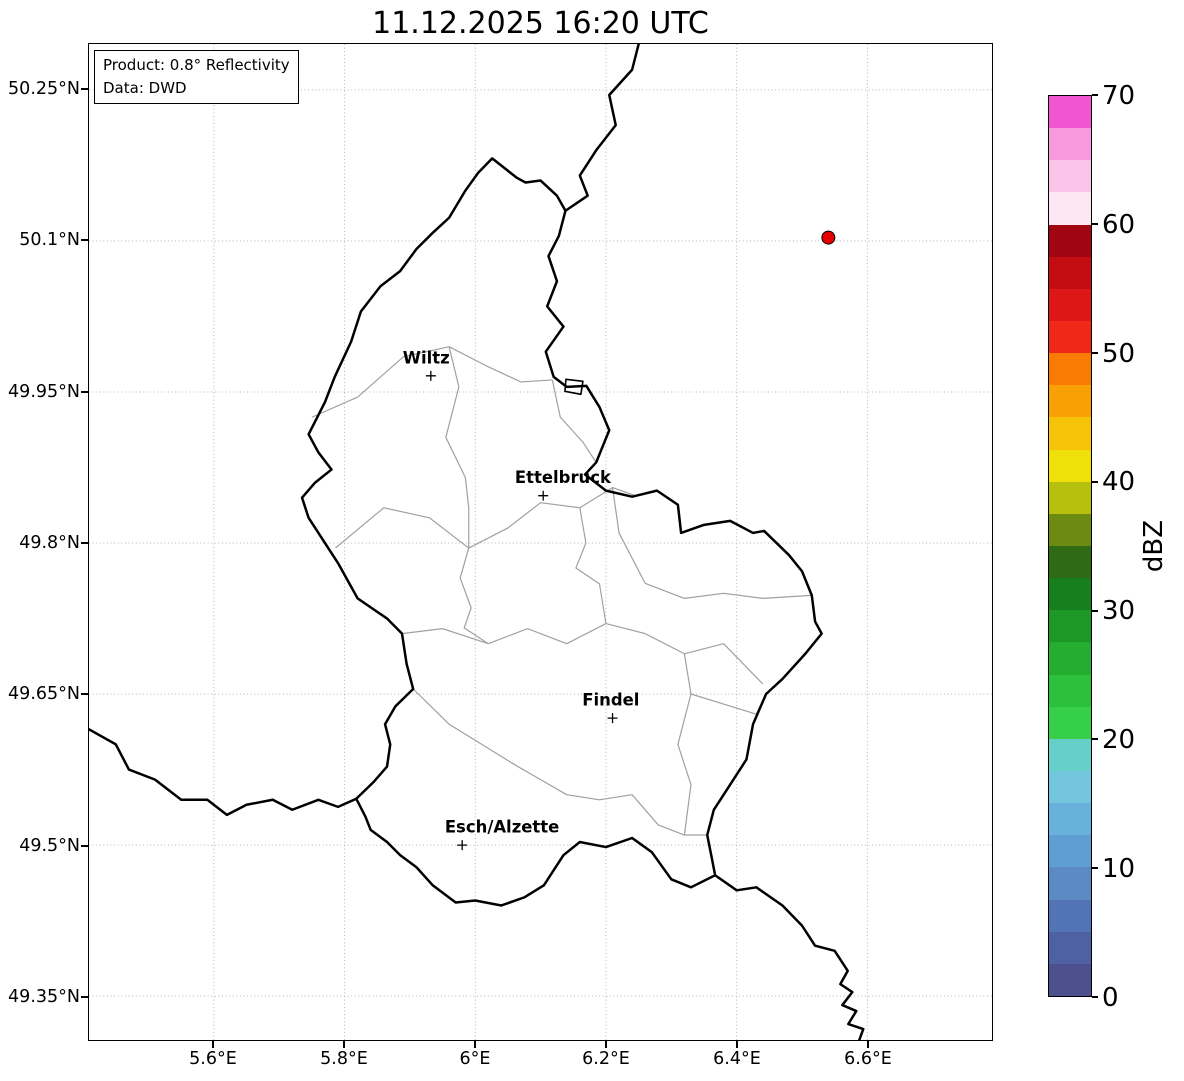 This screenshot has height=1081, width=1184. Describe the element at coordinates (44, 392) in the screenshot. I see `y-tick-label: 49.95°N` at that location.